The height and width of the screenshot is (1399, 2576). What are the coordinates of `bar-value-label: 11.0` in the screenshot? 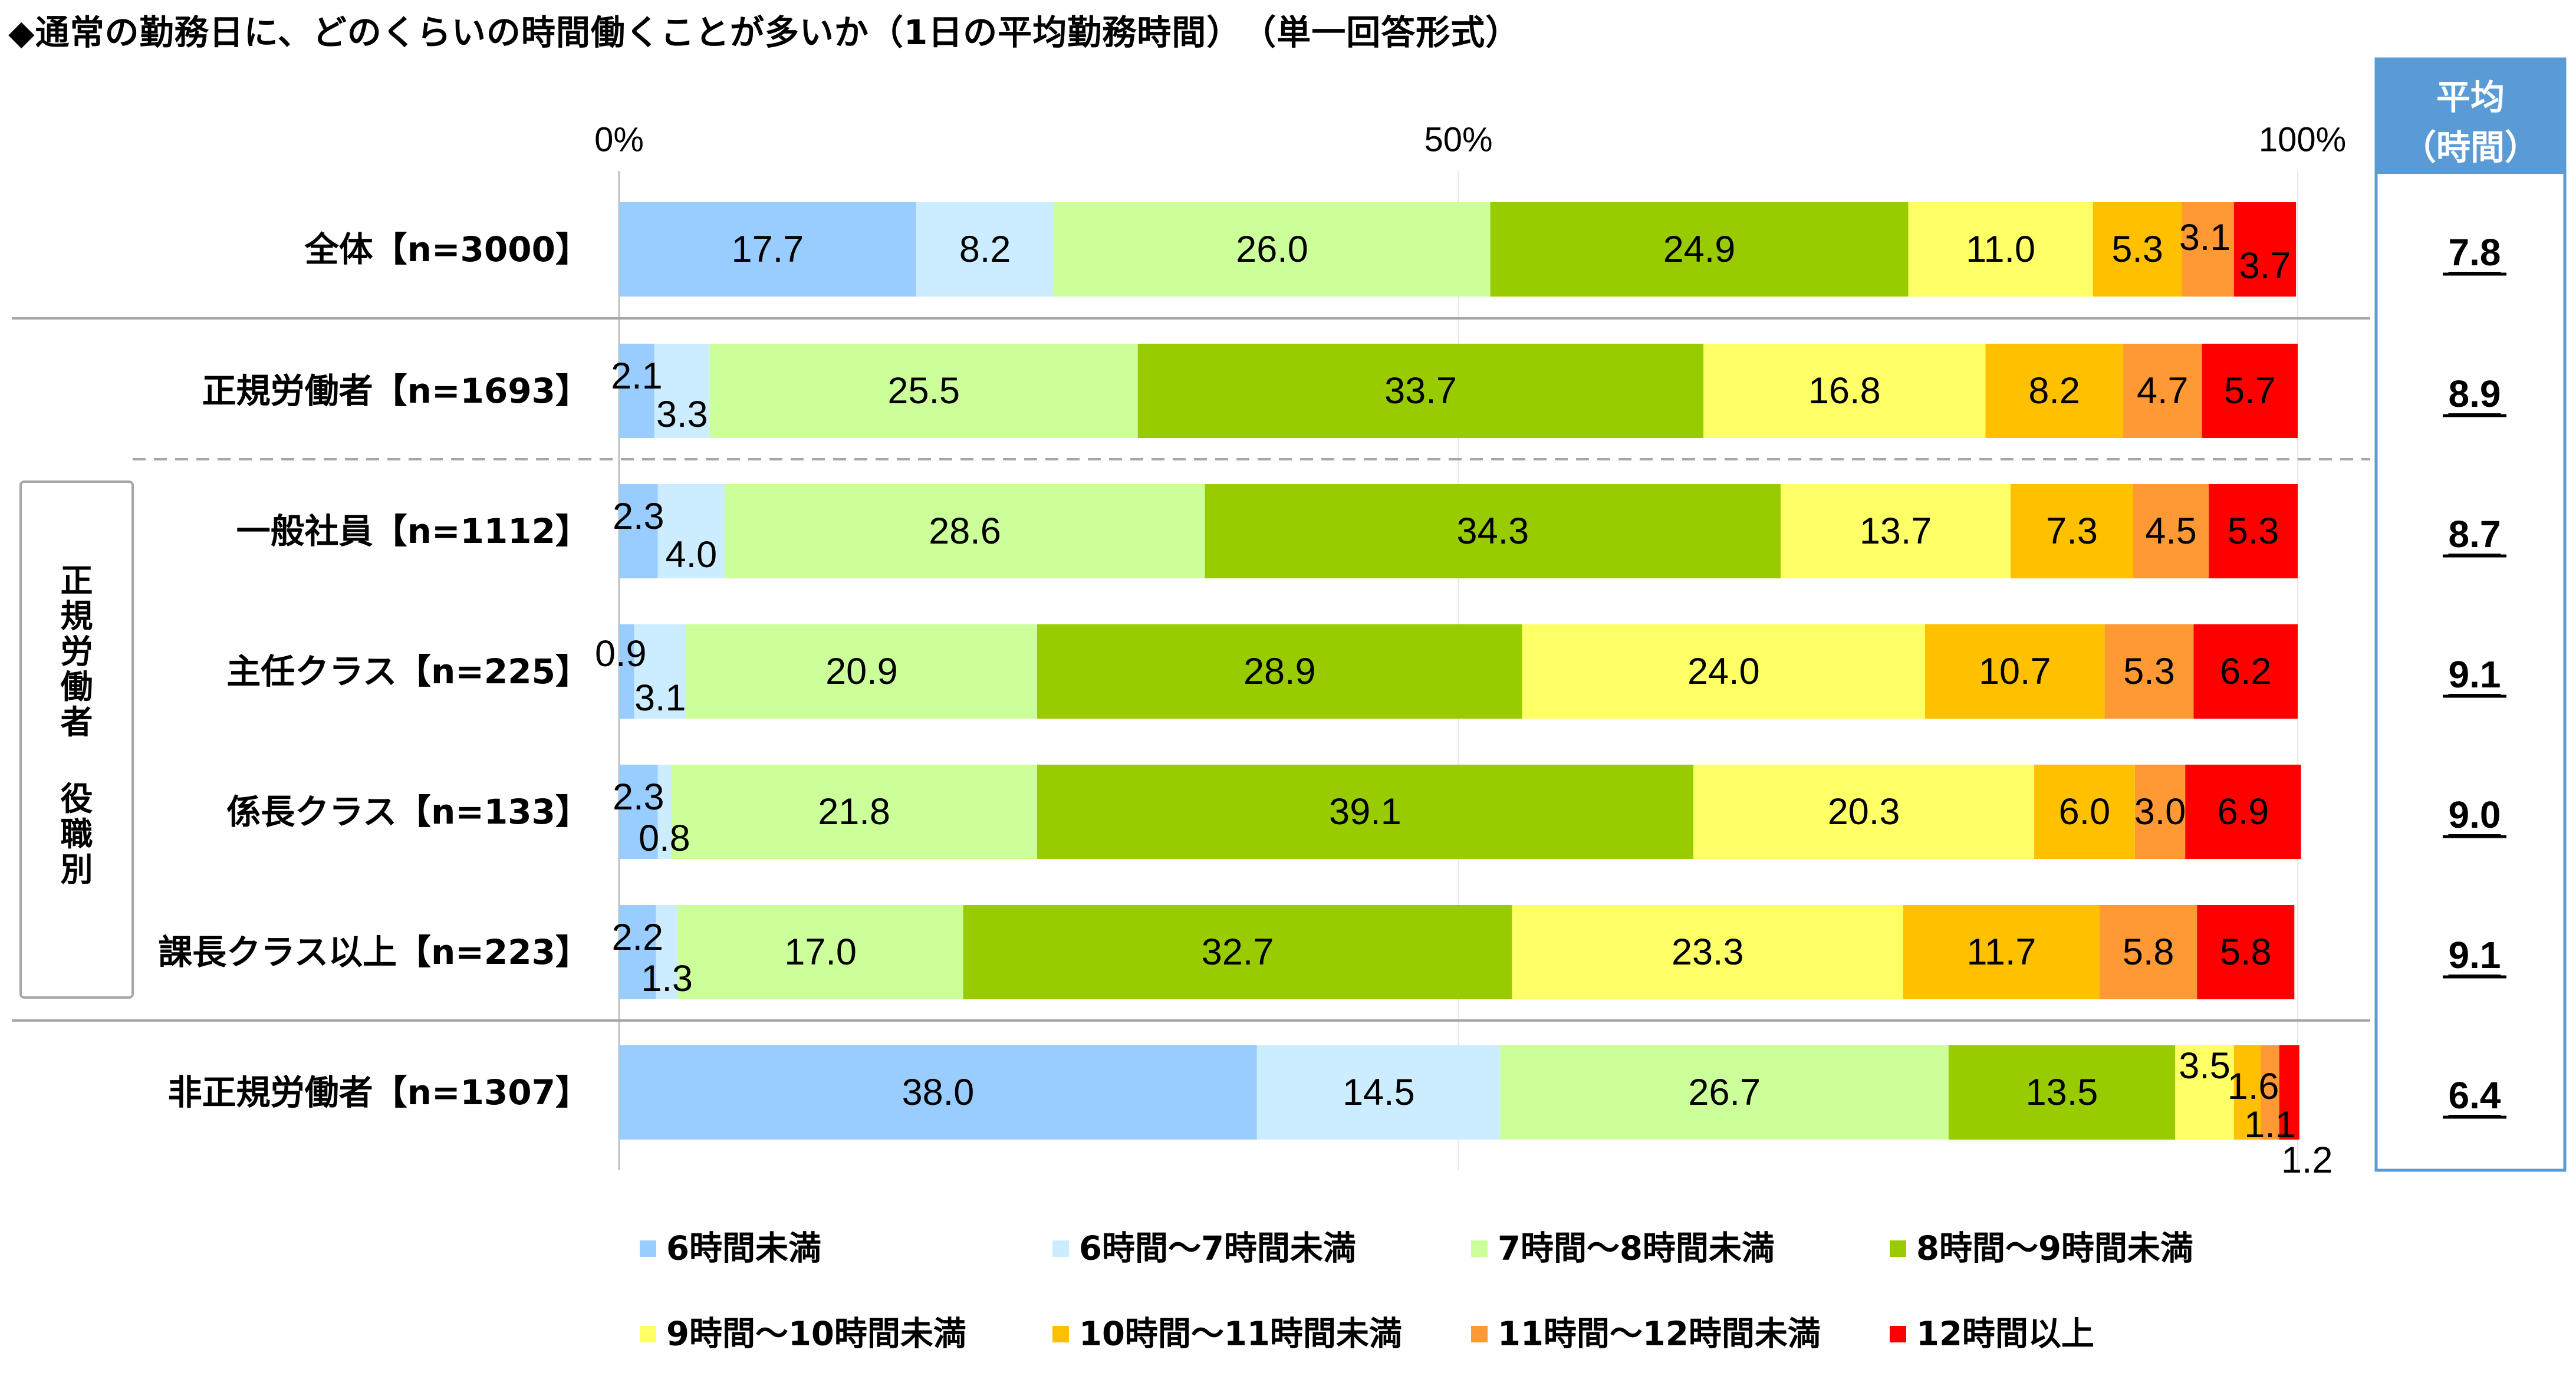 It's located at (2000, 250).